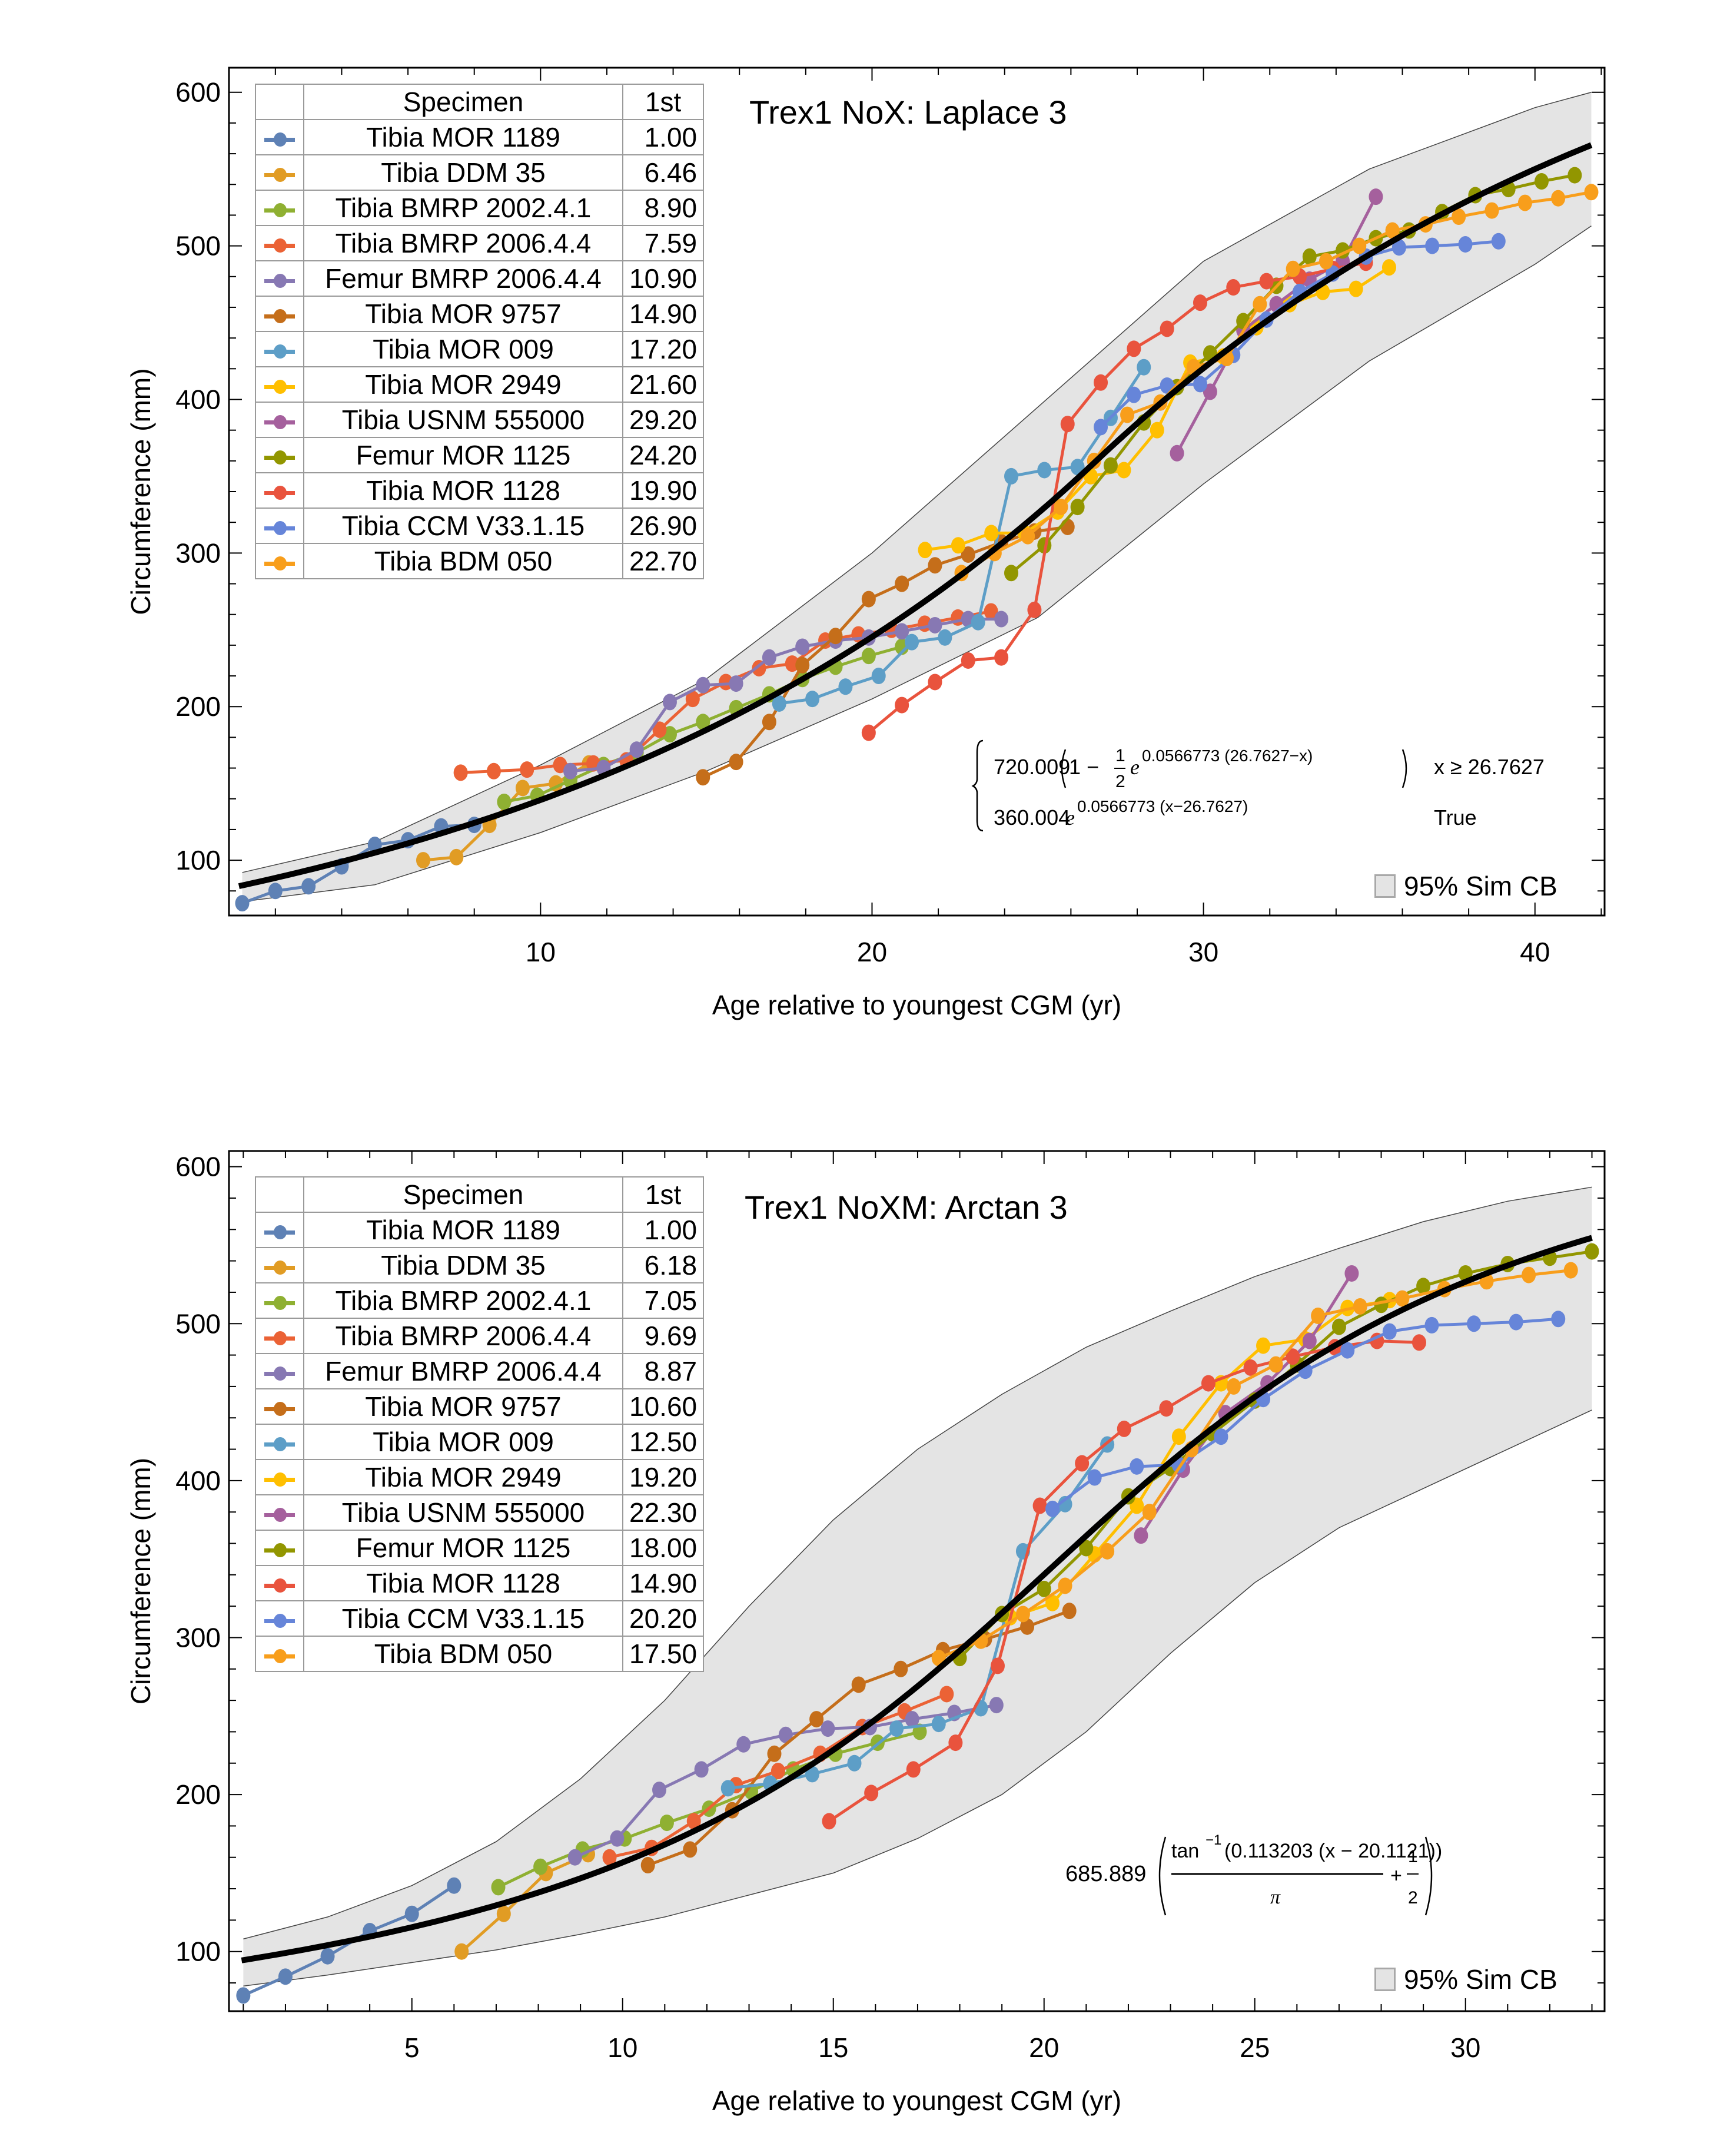 The width and height of the screenshot is (1717, 2156). Describe the element at coordinates (463, 1442) in the screenshot. I see `legend-specimen: Tibia MOR 009` at that location.